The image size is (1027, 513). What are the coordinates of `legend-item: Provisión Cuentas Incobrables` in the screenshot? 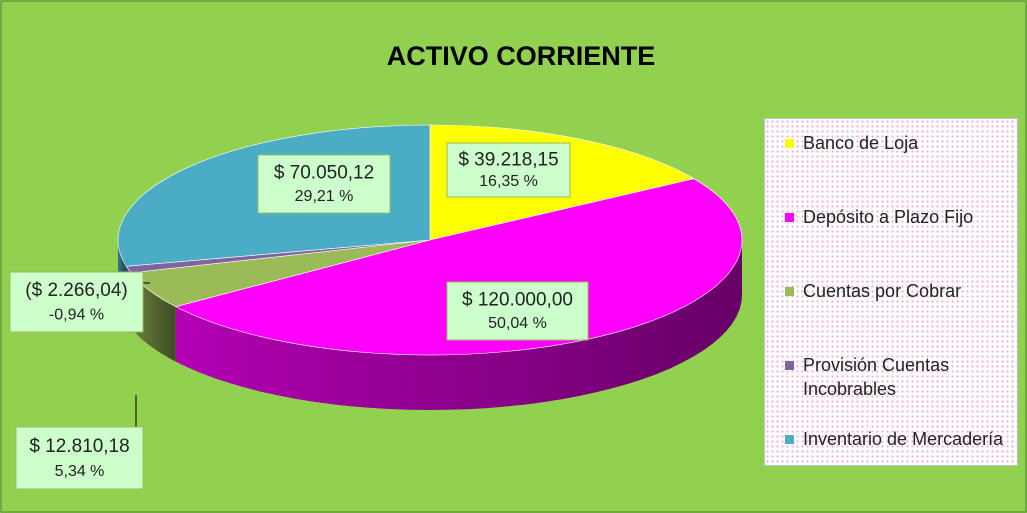 It's located at (897, 390).